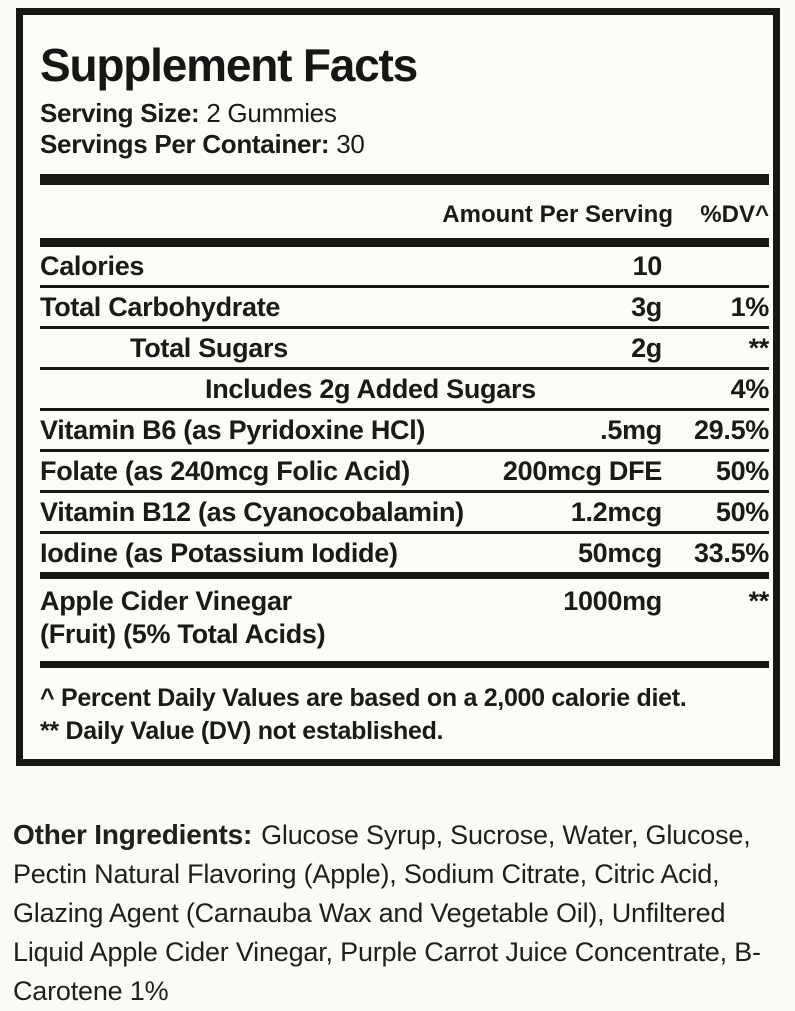  I want to click on nutrient-amount: 50mcg, so click(619, 552).